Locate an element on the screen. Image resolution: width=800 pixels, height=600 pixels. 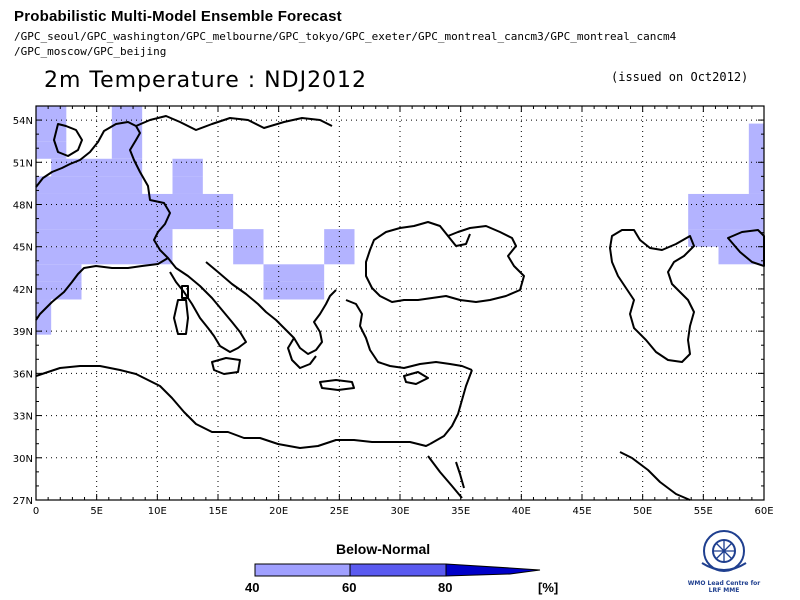
legend-title: Below-Normal is located at coordinates (383, 549).